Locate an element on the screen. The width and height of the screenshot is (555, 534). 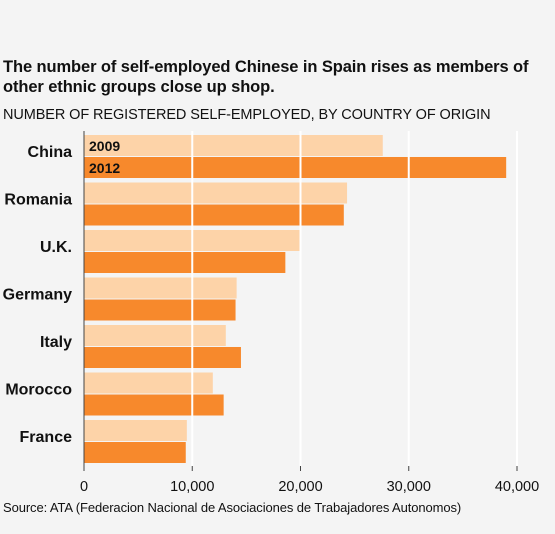
category-label: Germany is located at coordinates (37, 295).